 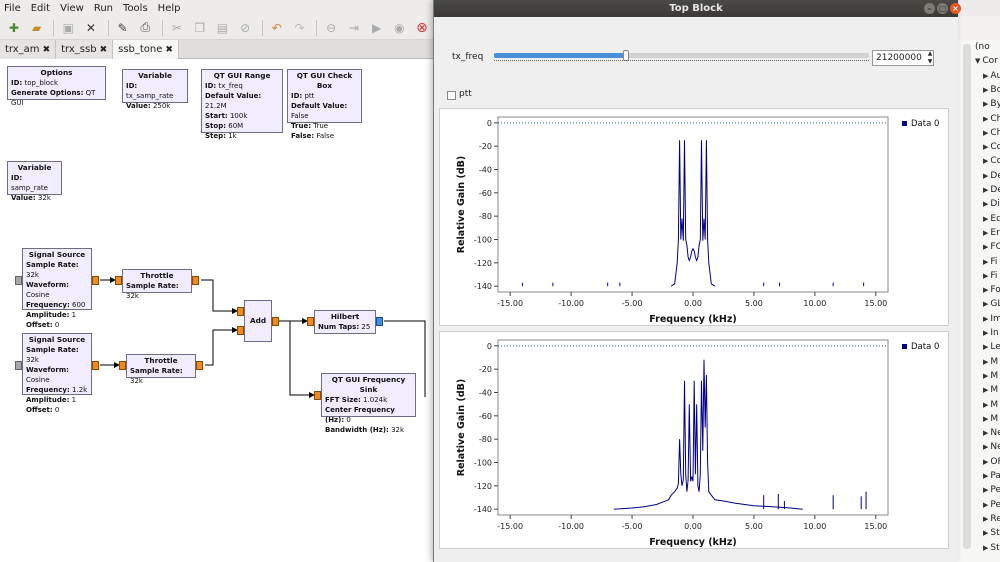 I want to click on copy-icon: ❐, so click(x=200, y=27).